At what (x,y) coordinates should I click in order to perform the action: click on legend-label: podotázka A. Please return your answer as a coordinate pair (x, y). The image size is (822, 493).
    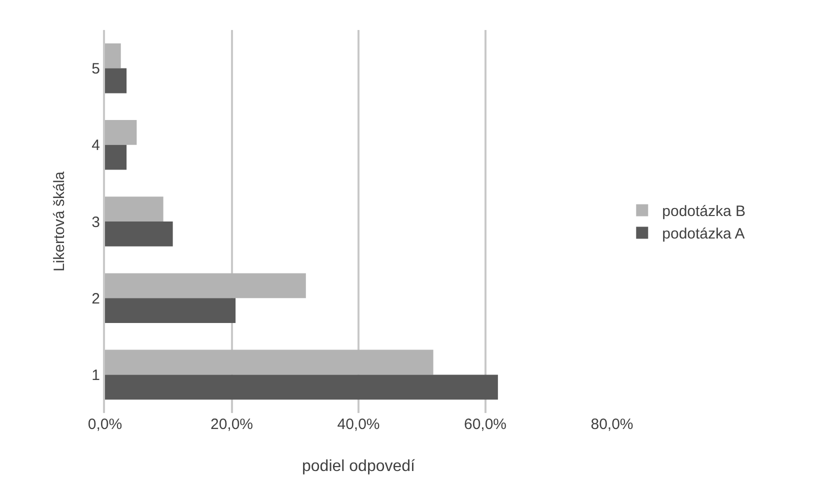
    Looking at the image, I should click on (703, 234).